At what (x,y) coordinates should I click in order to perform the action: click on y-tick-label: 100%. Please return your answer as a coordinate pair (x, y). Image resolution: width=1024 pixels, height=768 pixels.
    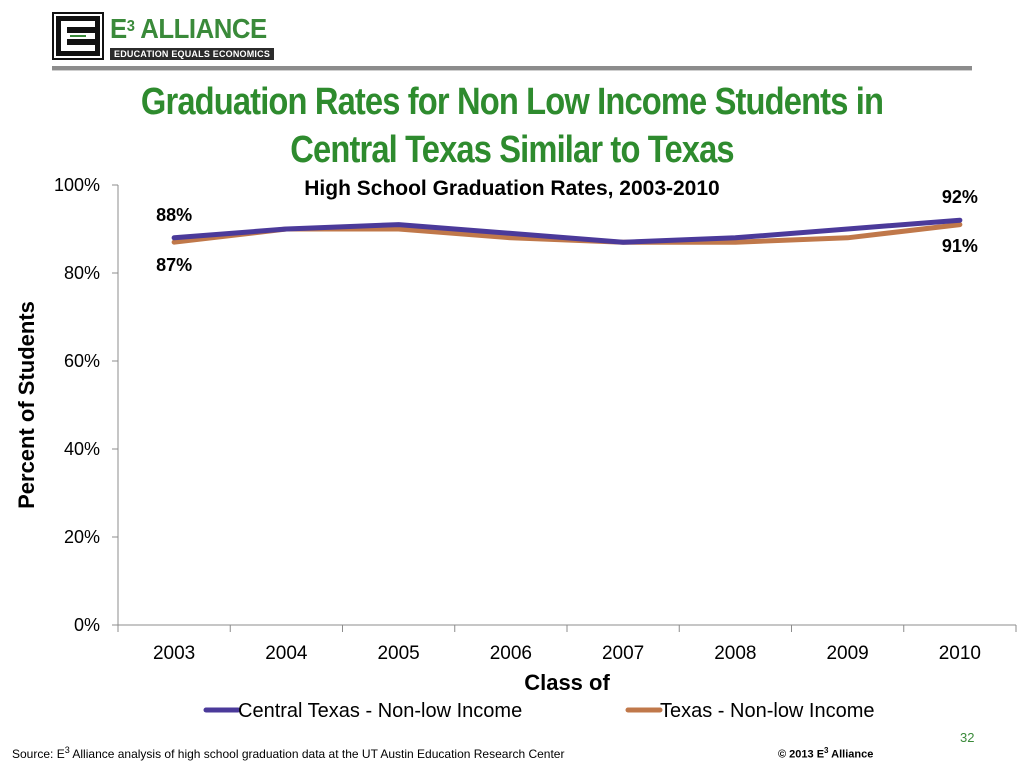
    Looking at the image, I should click on (77, 185).